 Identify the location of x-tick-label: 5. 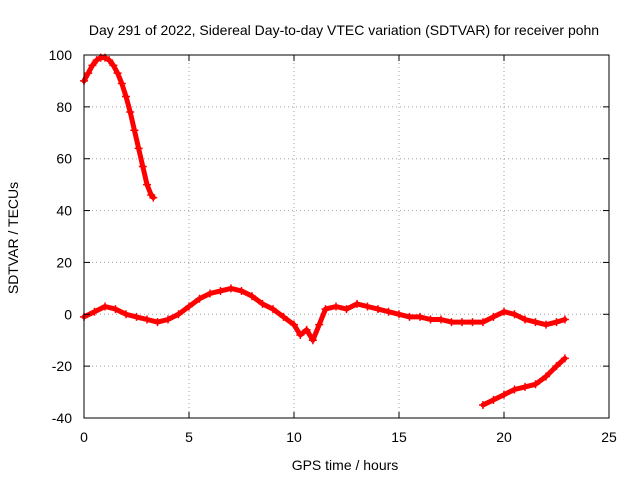
(189, 437).